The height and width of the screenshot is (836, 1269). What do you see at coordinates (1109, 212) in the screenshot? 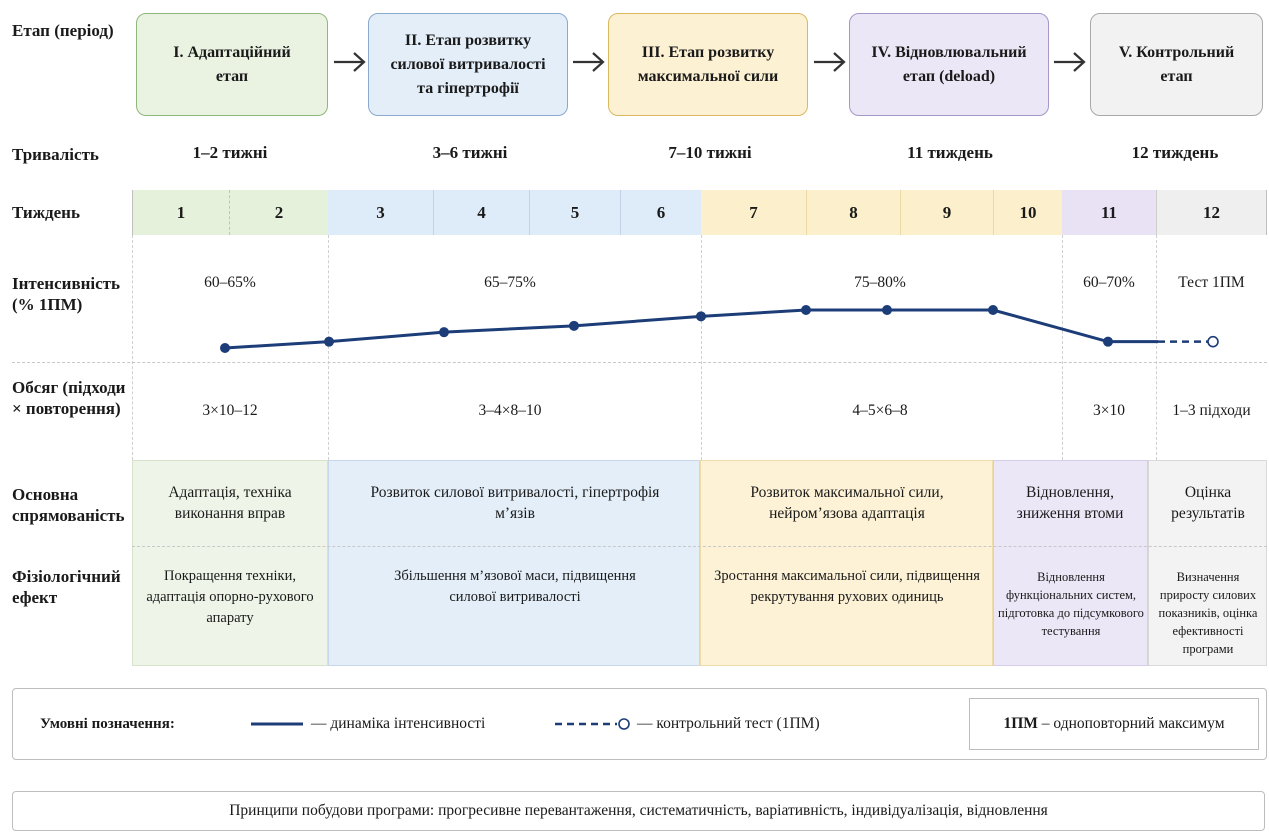
I see `week-cell: 11` at bounding box center [1109, 212].